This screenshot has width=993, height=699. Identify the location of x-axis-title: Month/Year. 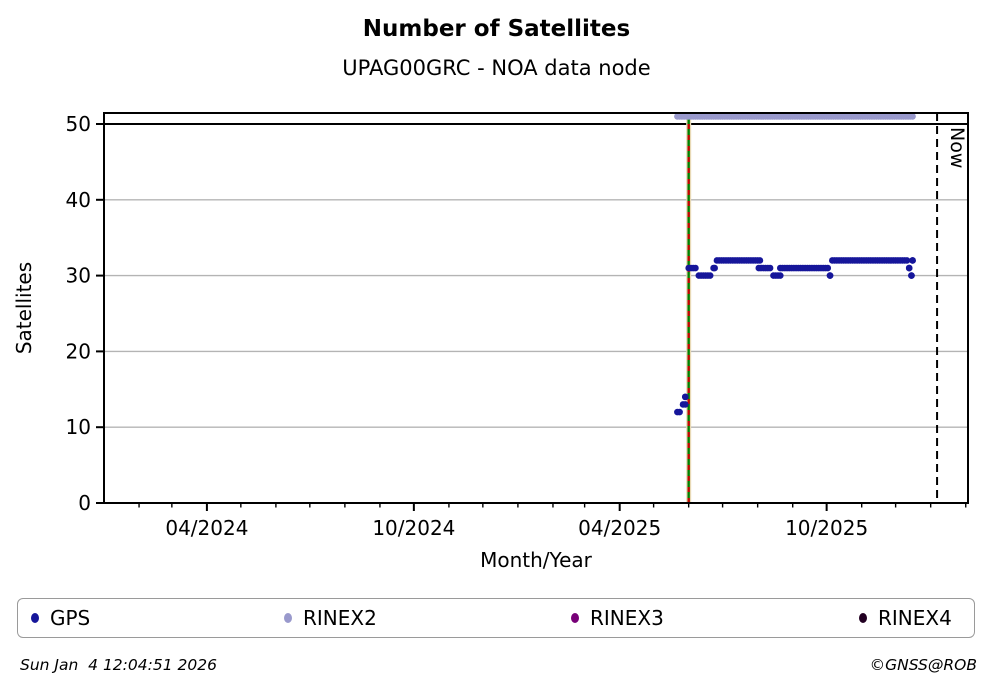
(536, 560).